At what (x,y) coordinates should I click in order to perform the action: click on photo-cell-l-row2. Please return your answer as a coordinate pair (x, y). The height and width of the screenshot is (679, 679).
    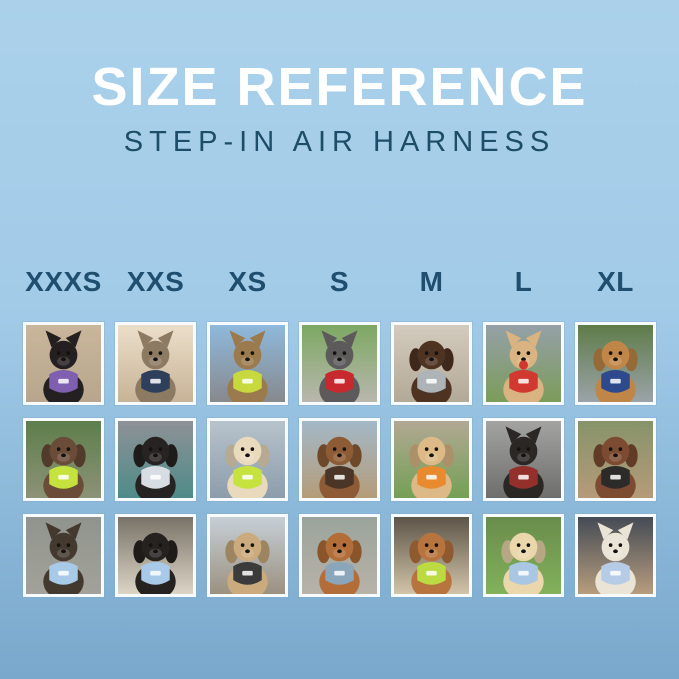
    Looking at the image, I should click on (523, 459).